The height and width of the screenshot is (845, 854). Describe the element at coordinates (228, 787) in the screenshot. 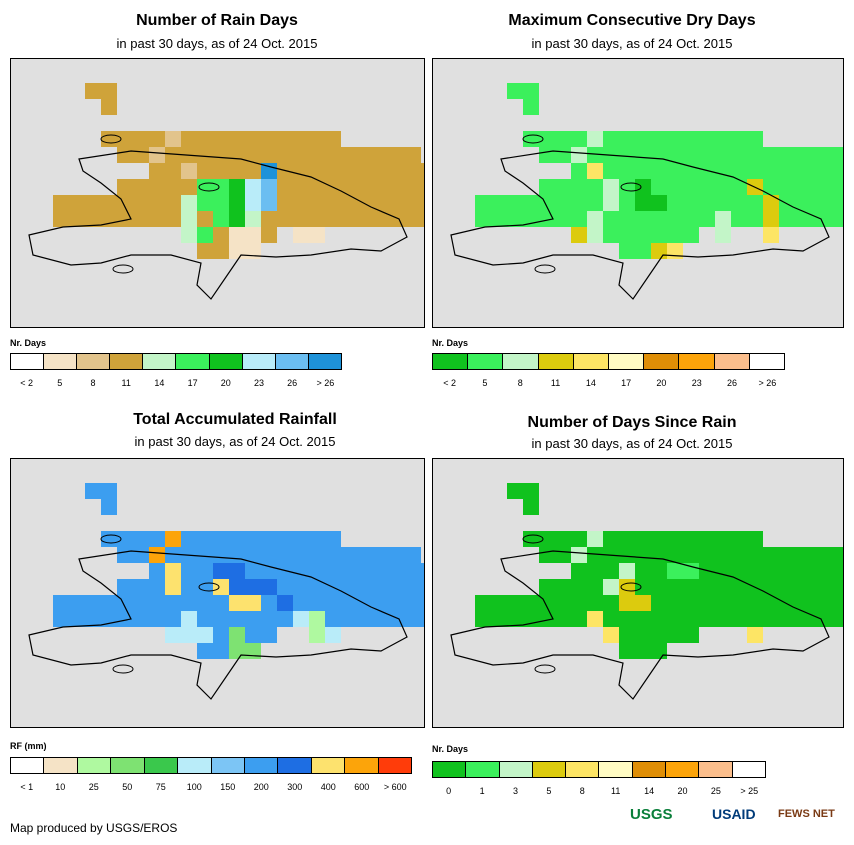

I see `legend-label: 150` at that location.